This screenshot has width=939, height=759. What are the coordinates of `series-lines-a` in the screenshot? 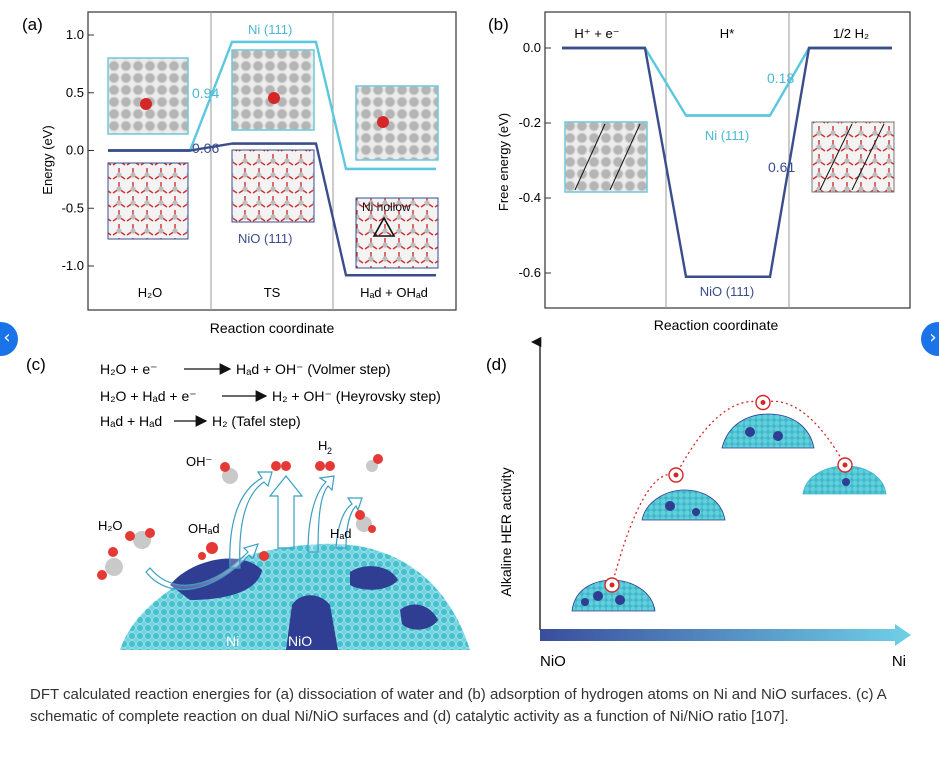 It's located at (272, 158).